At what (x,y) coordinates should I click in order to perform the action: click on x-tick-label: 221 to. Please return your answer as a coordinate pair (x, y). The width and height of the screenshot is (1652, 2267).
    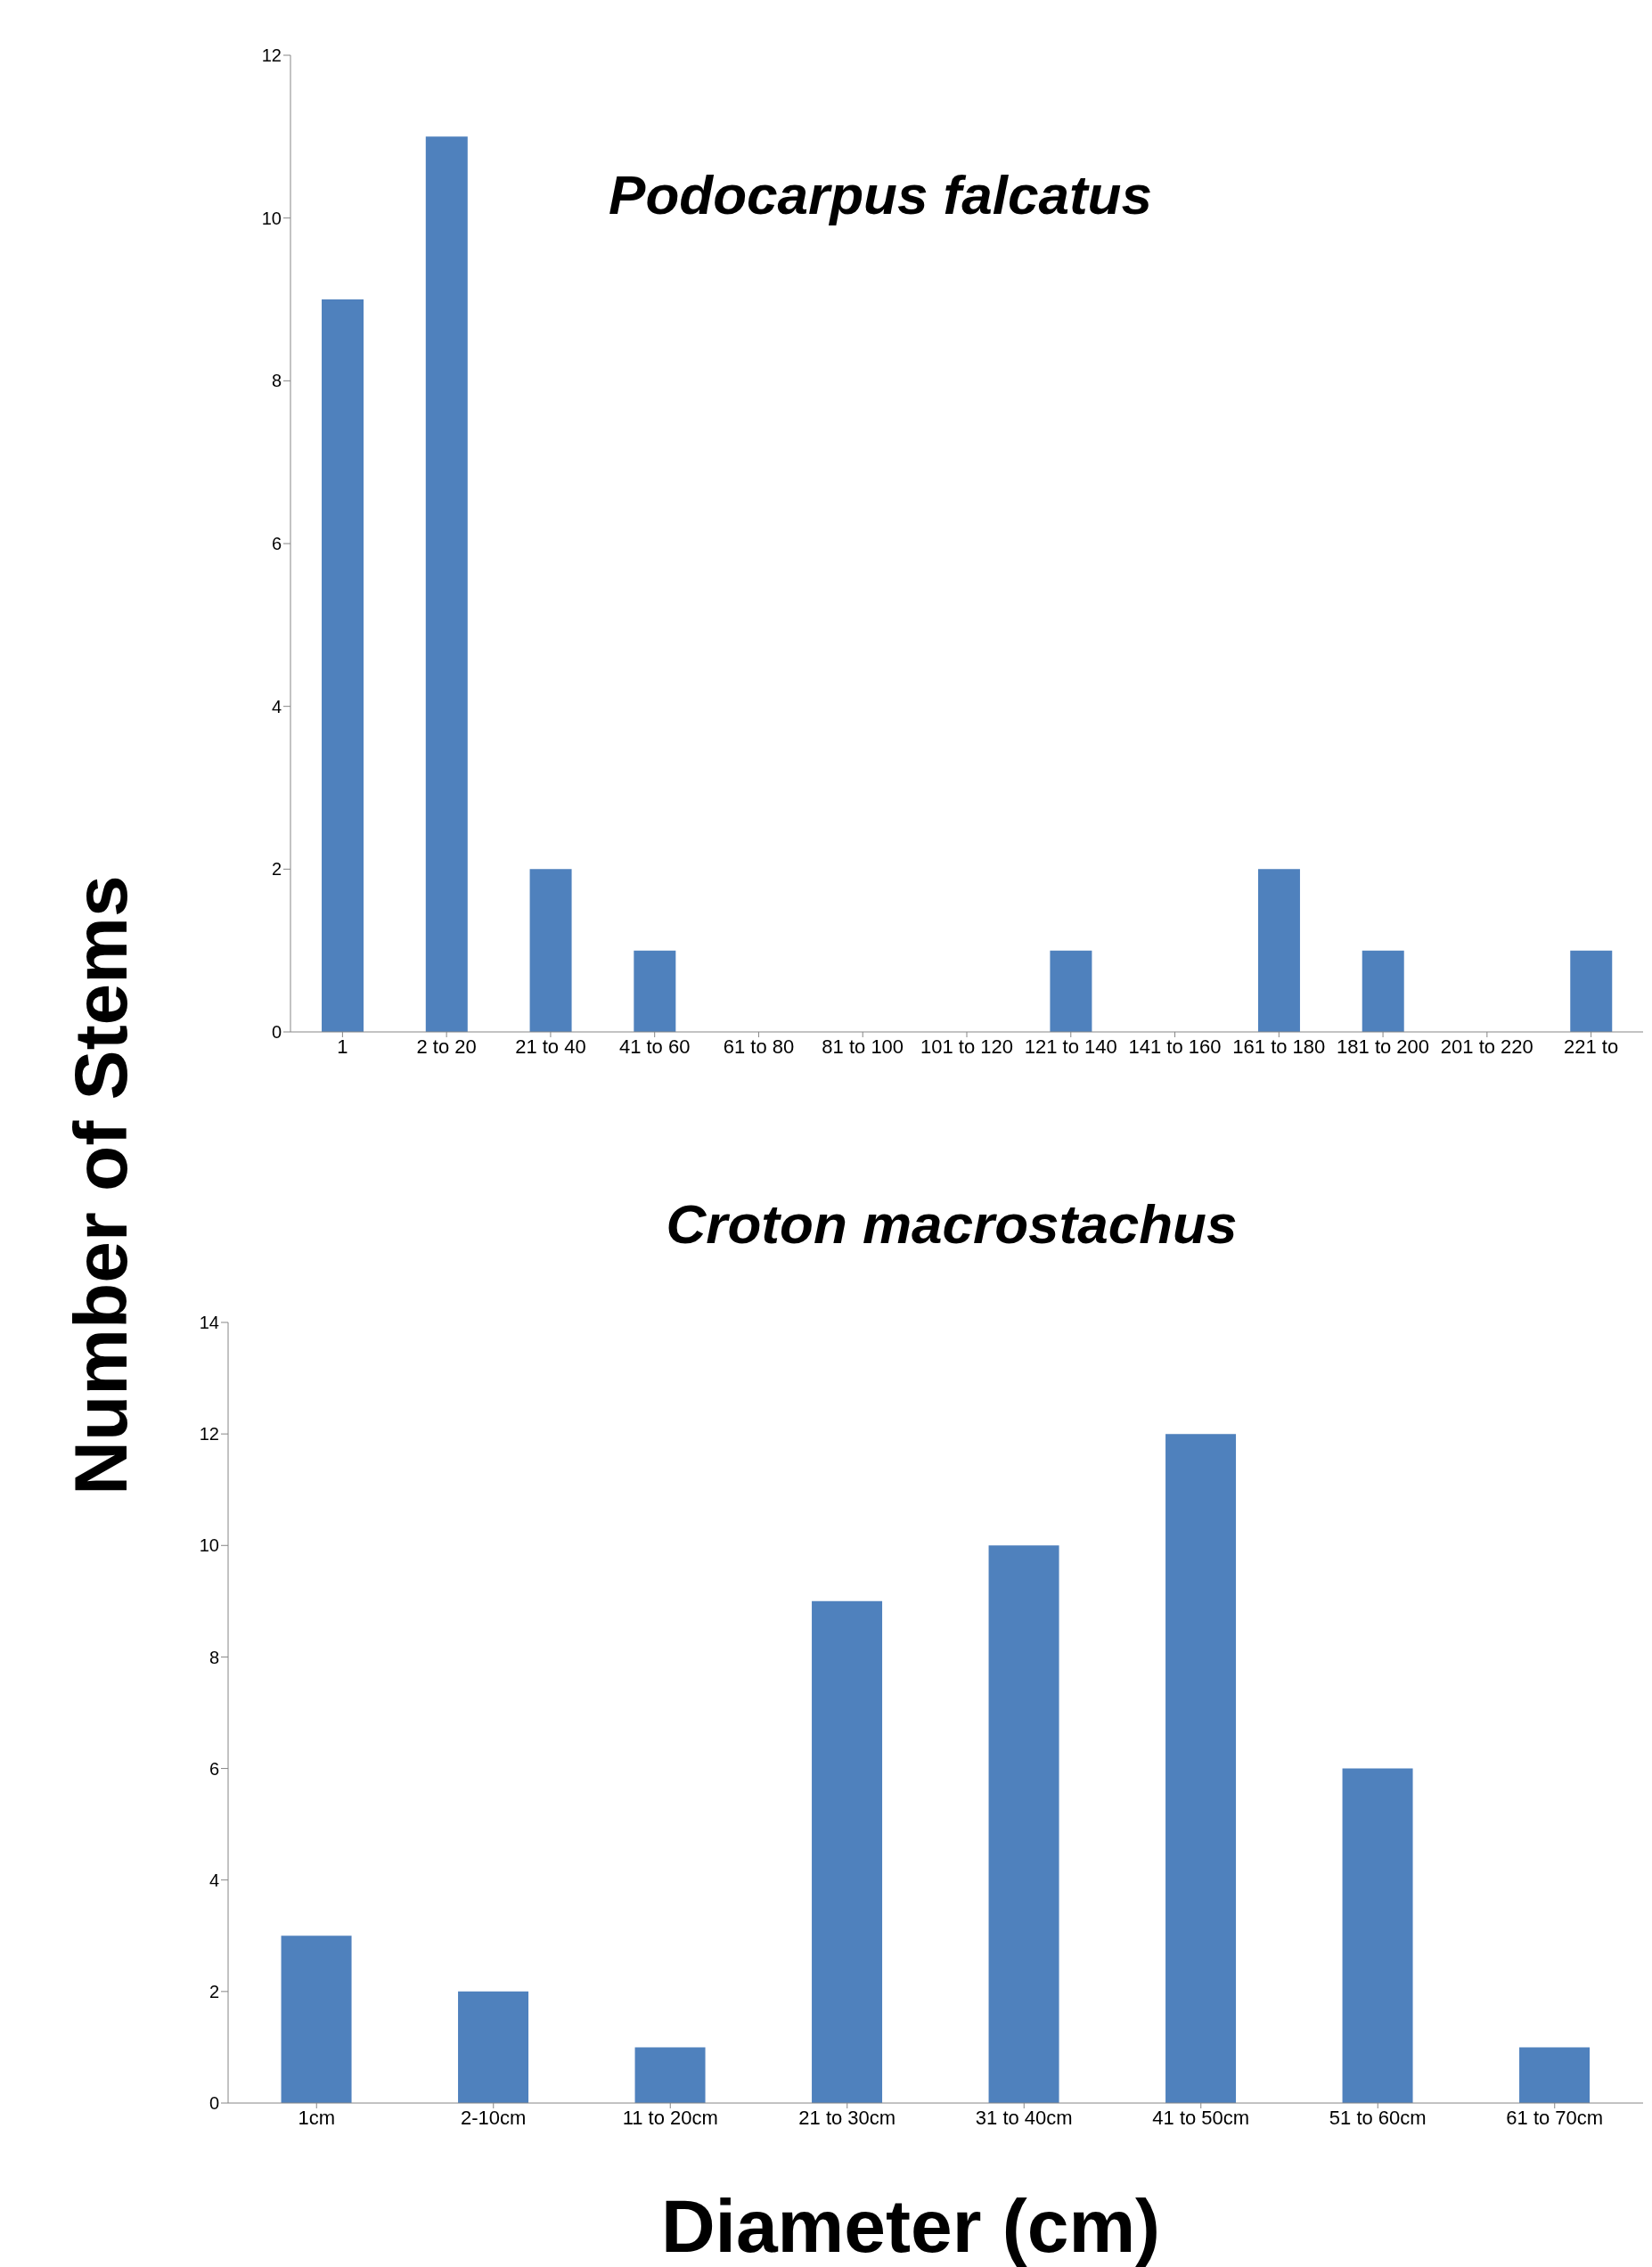
    Looking at the image, I should click on (1592, 1046).